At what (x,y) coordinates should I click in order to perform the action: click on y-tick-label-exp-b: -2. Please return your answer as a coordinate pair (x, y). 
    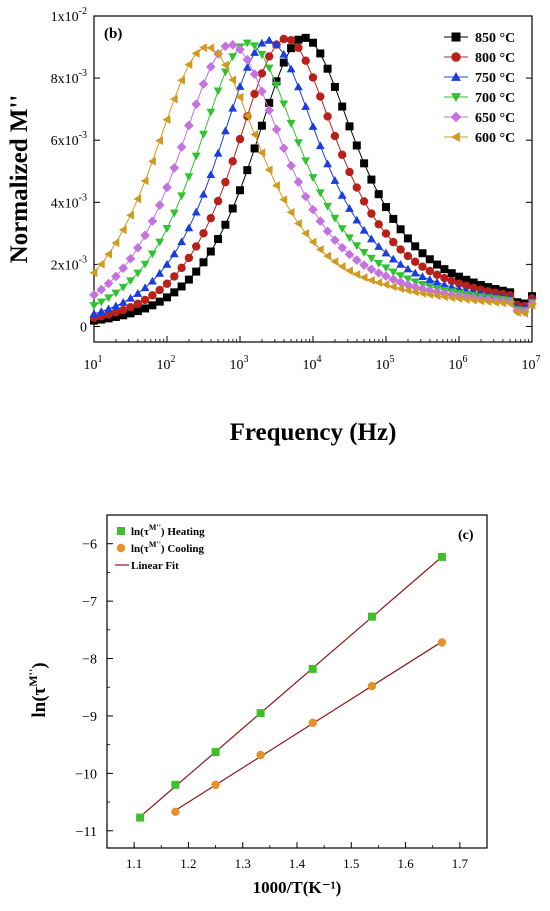
    Looking at the image, I should click on (83, 11).